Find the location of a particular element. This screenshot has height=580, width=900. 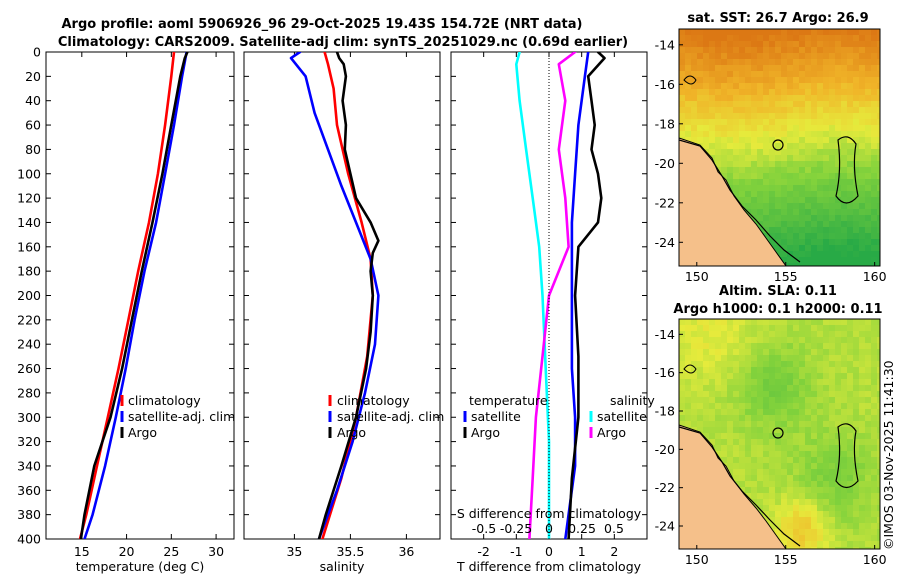

series-satellite-adj-clim is located at coordinates (135, 295).